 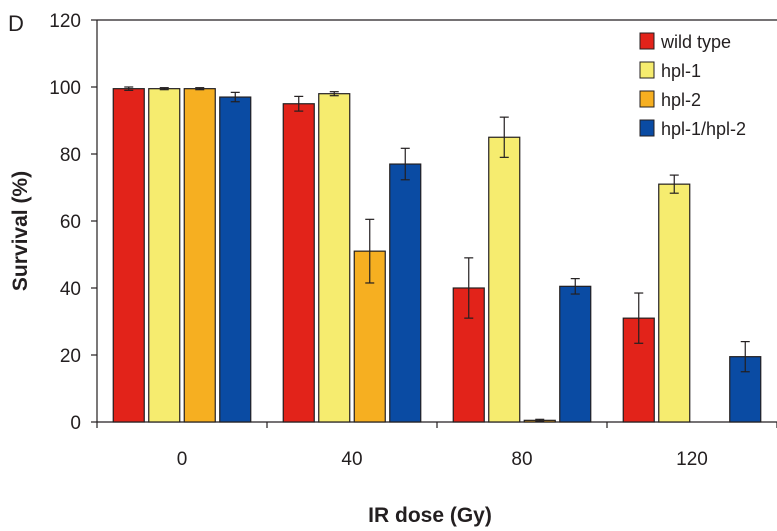 I want to click on y-axis-title: Survival (%), so click(x=20, y=231).